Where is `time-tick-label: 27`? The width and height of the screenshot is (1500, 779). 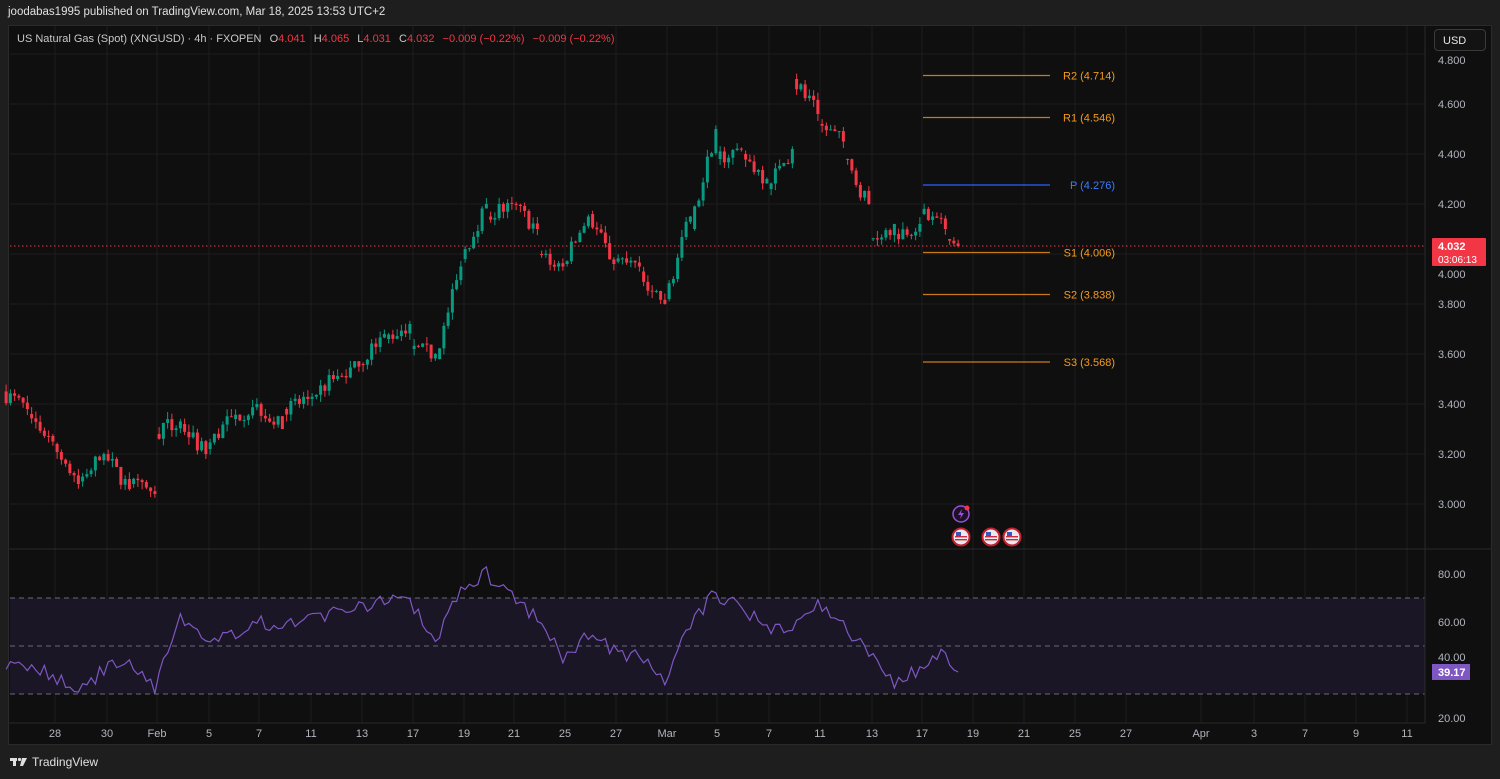 time-tick-label: 27 is located at coordinates (1126, 734).